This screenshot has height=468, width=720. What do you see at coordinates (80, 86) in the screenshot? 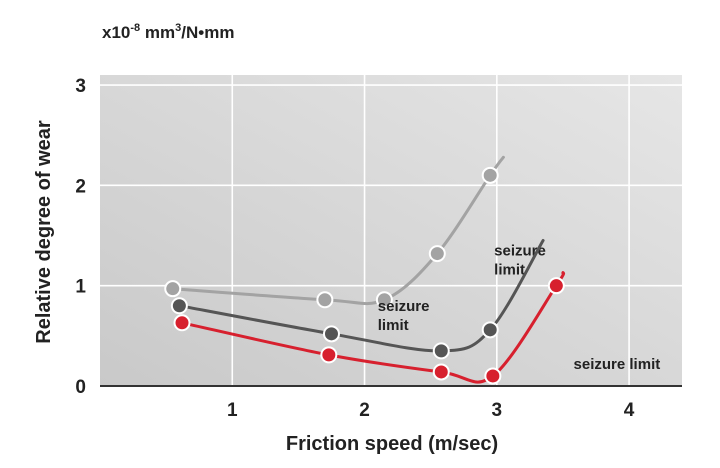
I see `y-tick-label: 3` at bounding box center [80, 86].